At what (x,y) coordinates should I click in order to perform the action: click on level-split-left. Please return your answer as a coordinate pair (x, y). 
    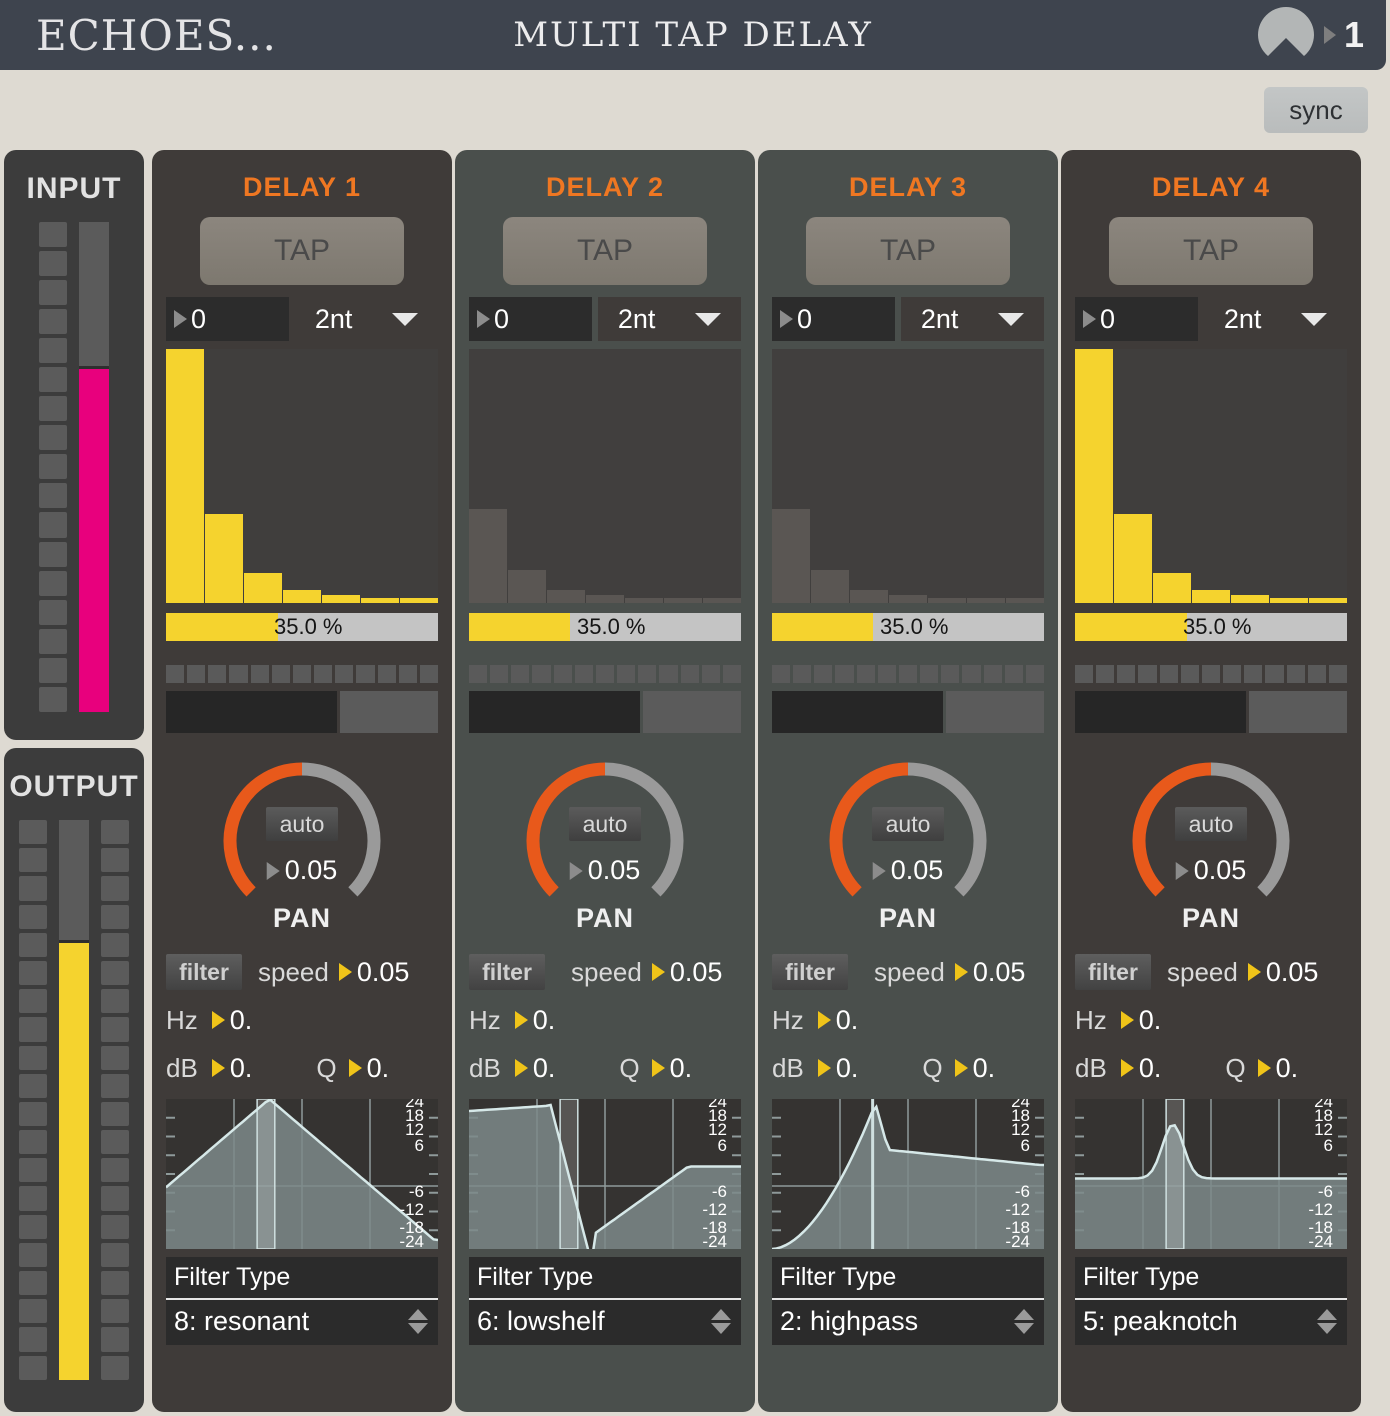
    Looking at the image, I should click on (555, 712).